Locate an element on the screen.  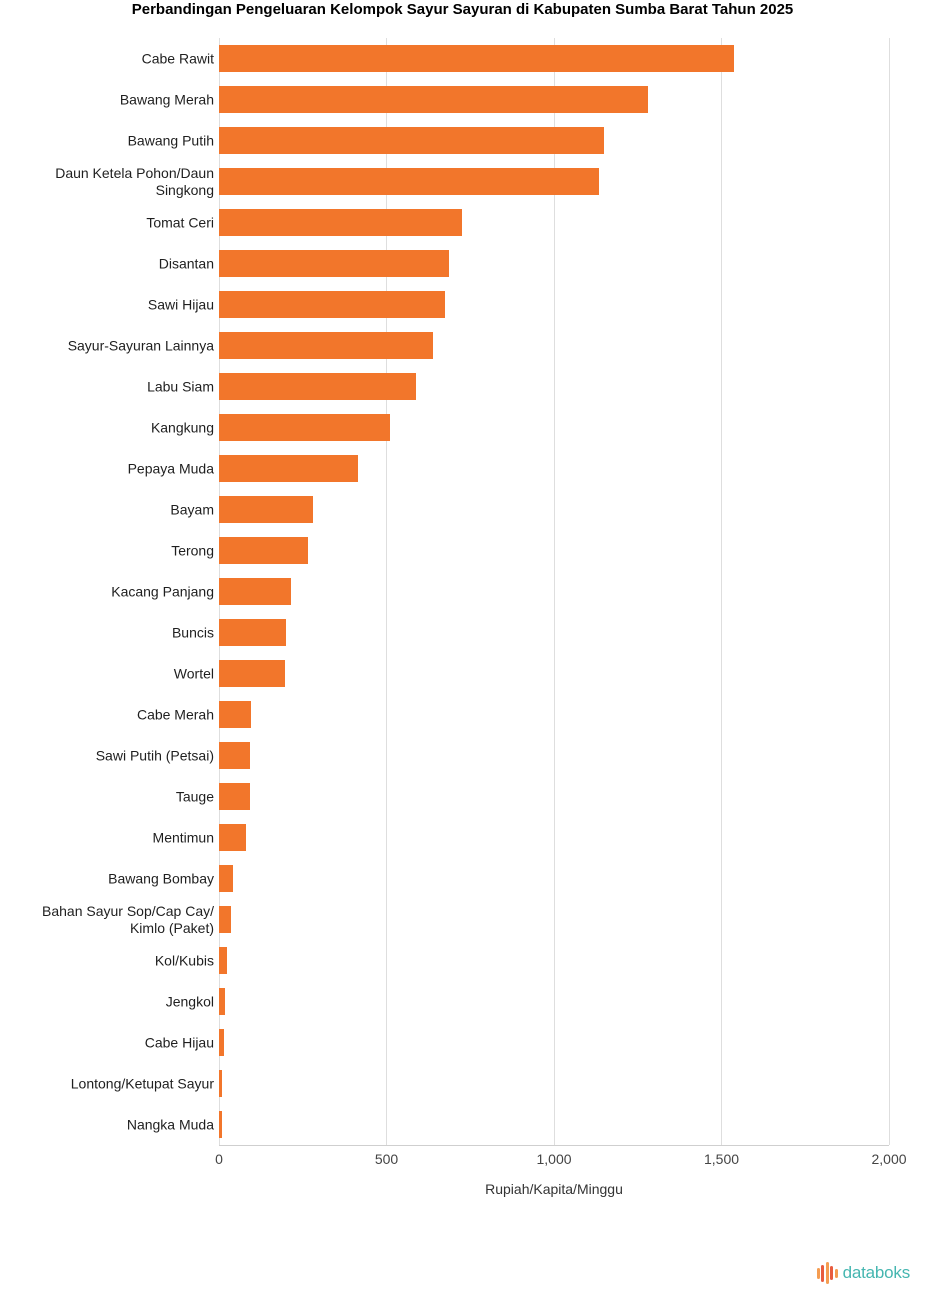
x-tick-label: 500 is located at coordinates (386, 1159).